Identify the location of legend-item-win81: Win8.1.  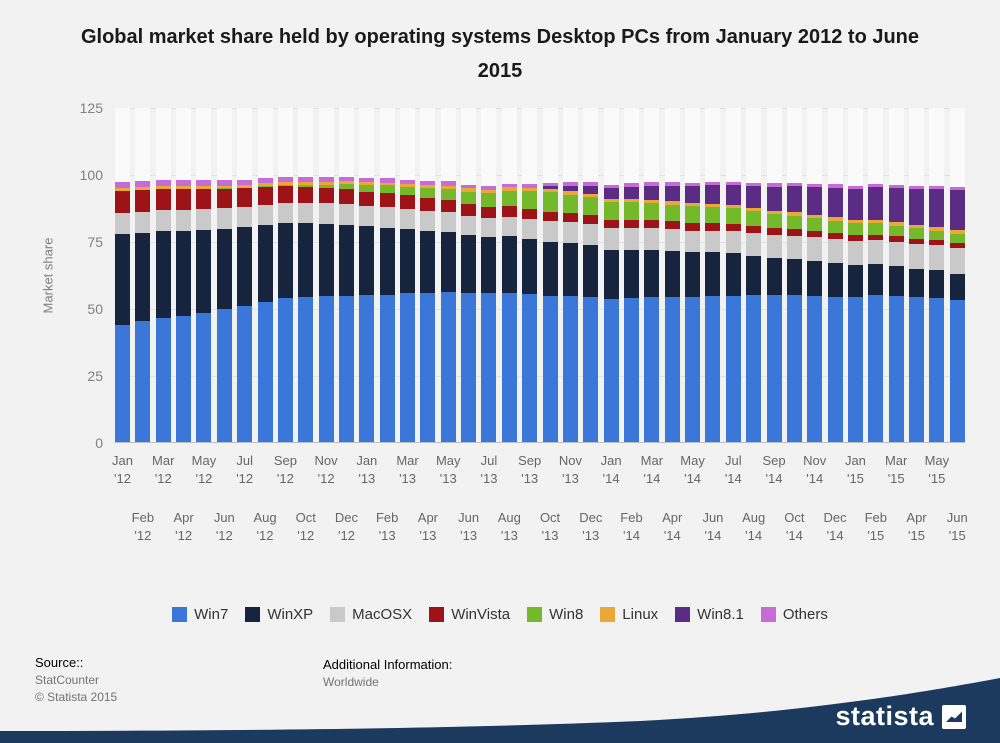
(709, 614).